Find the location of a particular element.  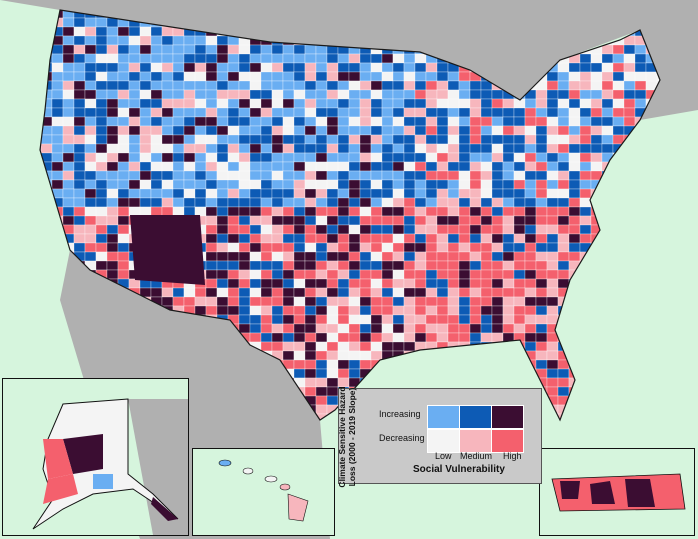

legend-increasing-label: Increasing is located at coordinates (400, 414).